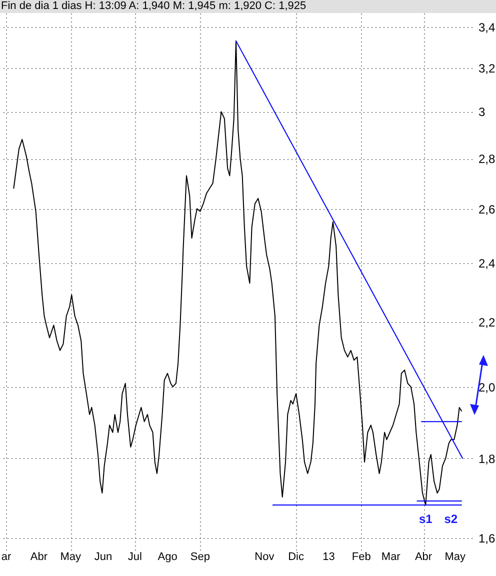  Describe the element at coordinates (487, 27) in the screenshot. I see `y-tick-label: 3,4` at that location.